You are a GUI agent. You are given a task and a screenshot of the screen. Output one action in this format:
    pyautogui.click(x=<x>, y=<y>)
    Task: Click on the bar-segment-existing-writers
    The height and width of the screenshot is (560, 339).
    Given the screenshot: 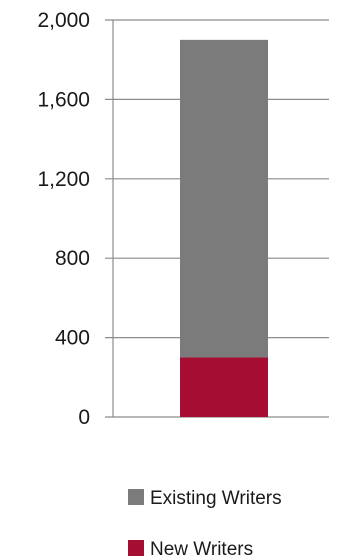 What is the action you would take?
    pyautogui.click(x=224, y=198)
    